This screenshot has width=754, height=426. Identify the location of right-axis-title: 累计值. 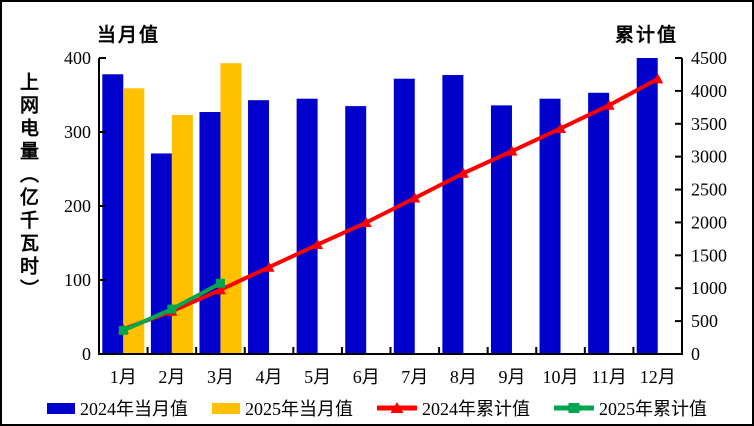
(646, 35).